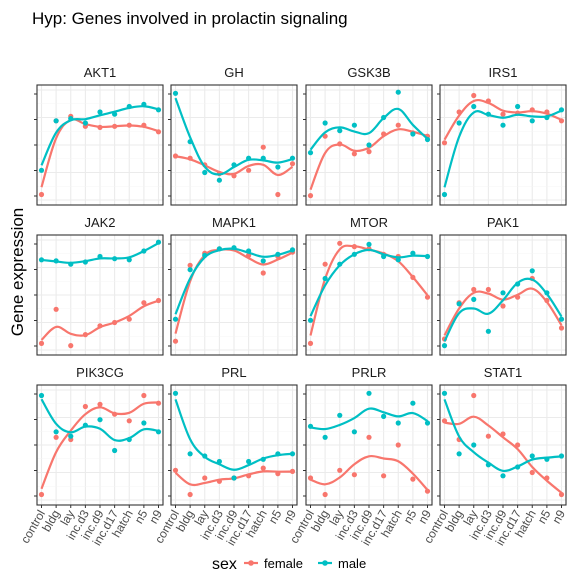 The image size is (576, 576). Describe the element at coordinates (368, 285) in the screenshot. I see `panel-mtor: MTOR` at that location.